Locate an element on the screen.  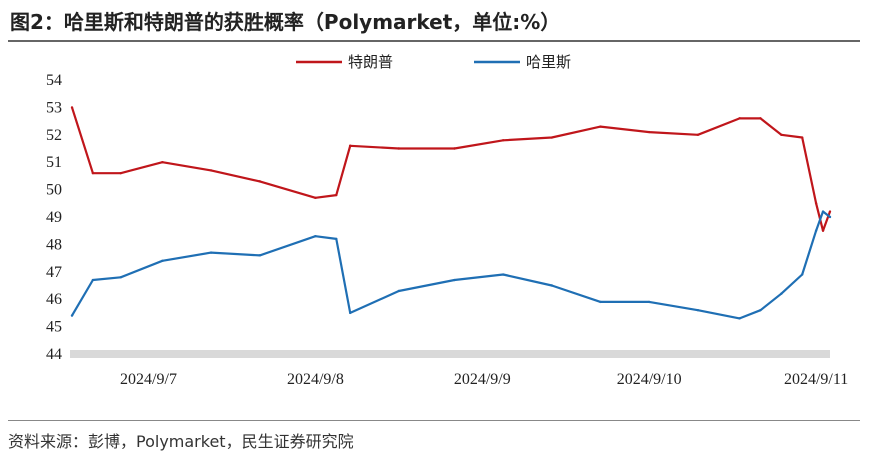
legend-label-0: 特朗普 is located at coordinates (370, 62).